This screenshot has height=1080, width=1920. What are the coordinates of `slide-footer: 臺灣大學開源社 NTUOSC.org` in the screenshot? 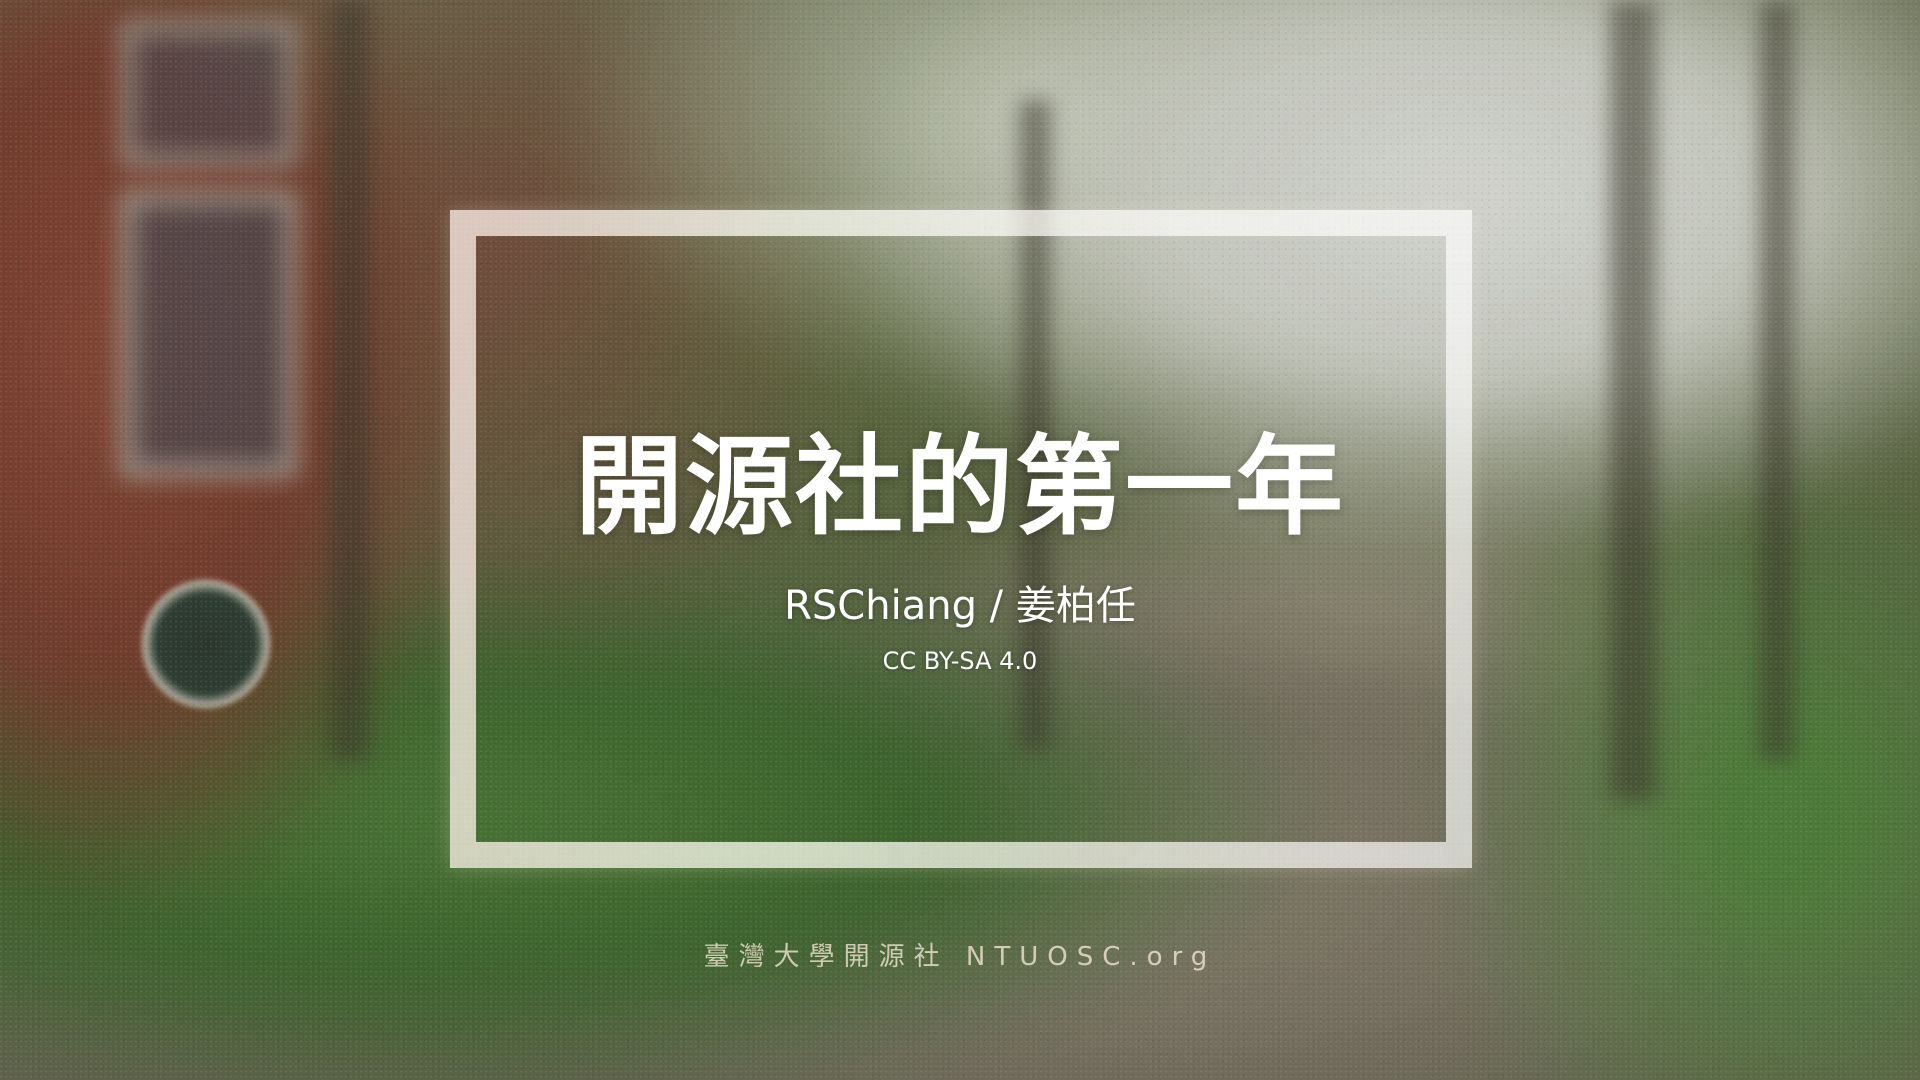 It's located at (960, 957).